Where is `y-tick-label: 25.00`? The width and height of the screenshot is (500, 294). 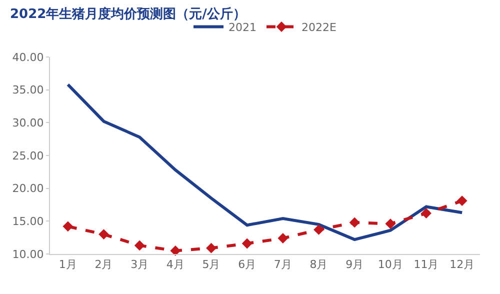
y-tick-label: 25.00 is located at coordinates (28, 155).